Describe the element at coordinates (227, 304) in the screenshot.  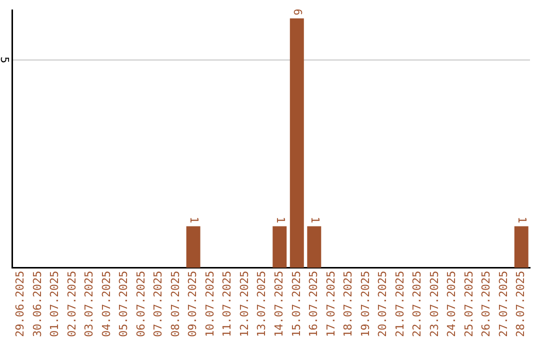
I see `x-tick-label: 11.07.2025` at that location.